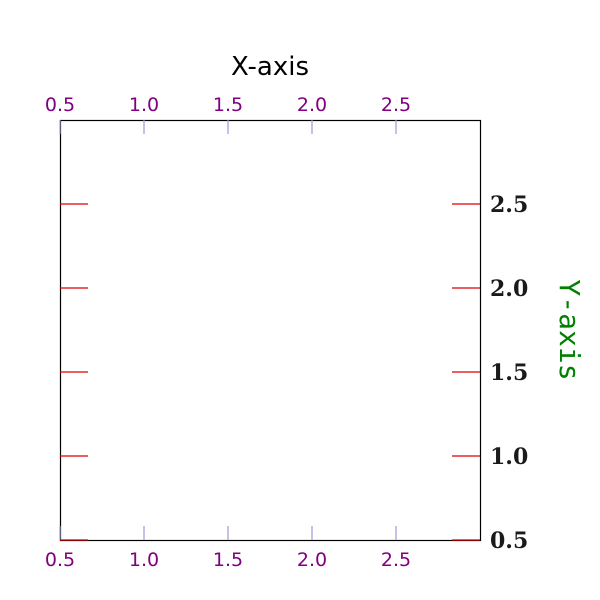 Image resolution: width=600 pixels, height=600 pixels. I want to click on x-tick-label-top: 2.5, so click(396, 105).